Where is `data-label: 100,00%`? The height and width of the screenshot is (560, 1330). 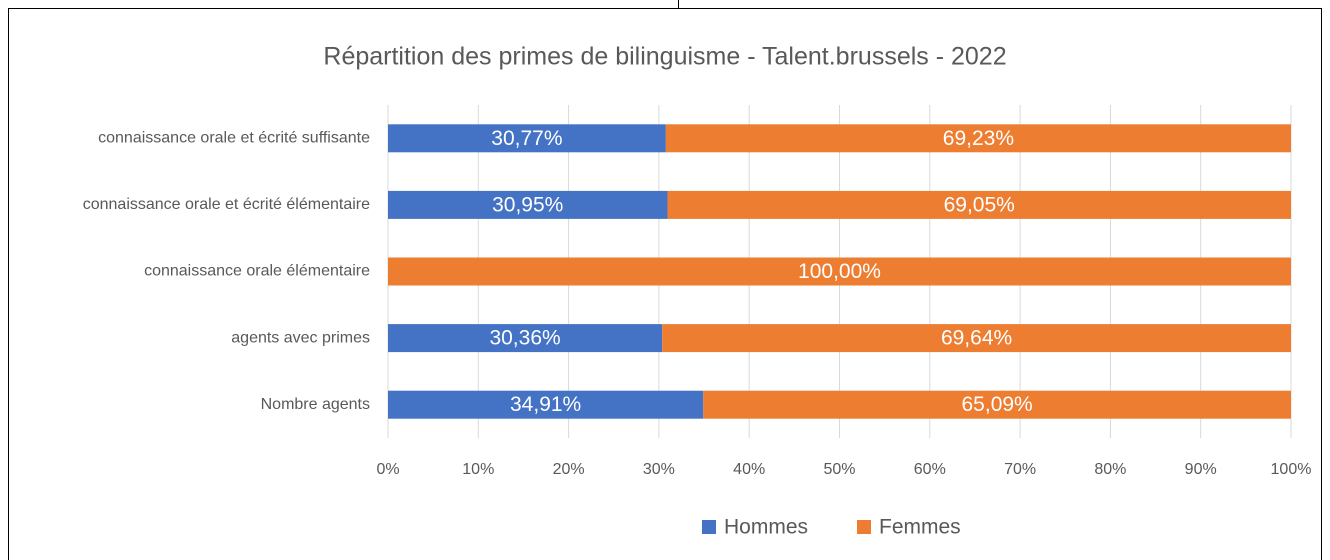
data-label: 100,00% is located at coordinates (839, 271).